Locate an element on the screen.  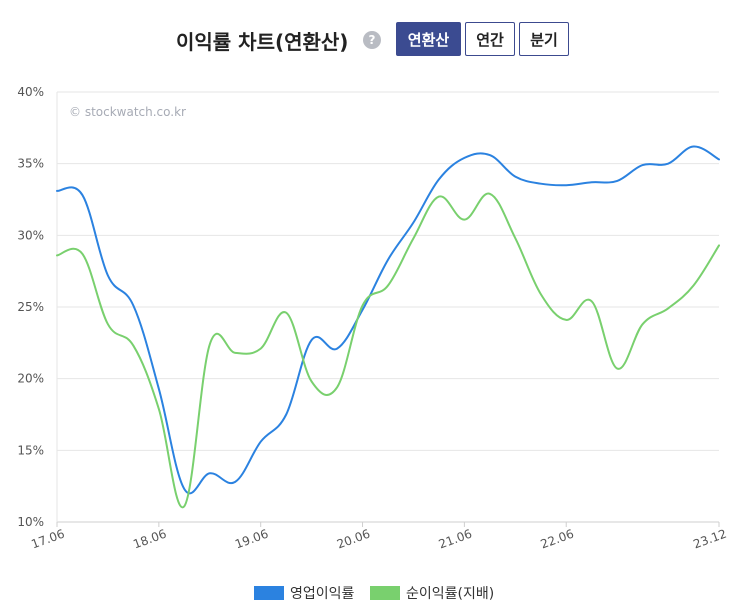
chart-title: 이익률 차트(연환산) is located at coordinates (262, 42).